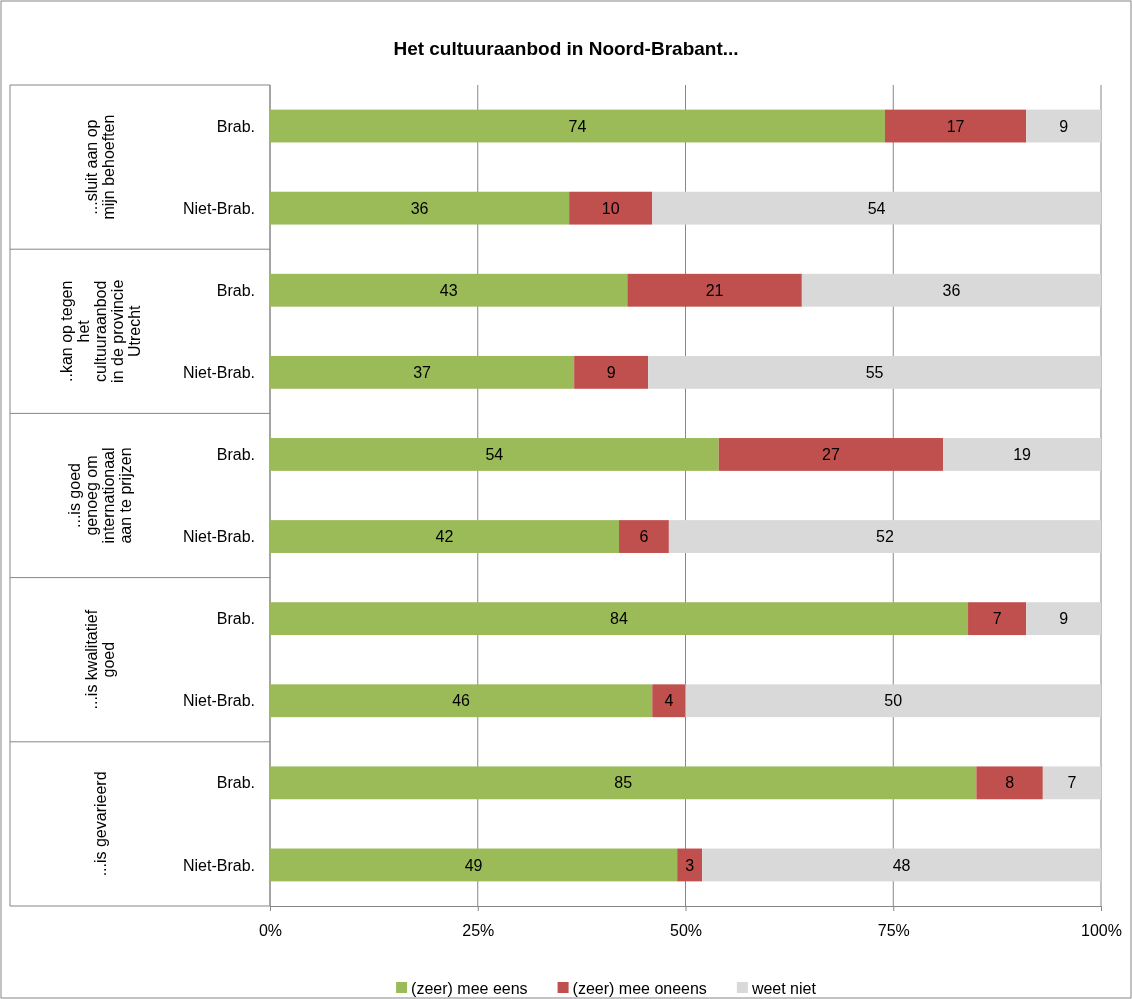 Image resolution: width=1132 pixels, height=999 pixels. Describe the element at coordinates (100, 495) in the screenshot. I see `text: ...is goed genoeg om internationaal aan te prijzen` at that location.